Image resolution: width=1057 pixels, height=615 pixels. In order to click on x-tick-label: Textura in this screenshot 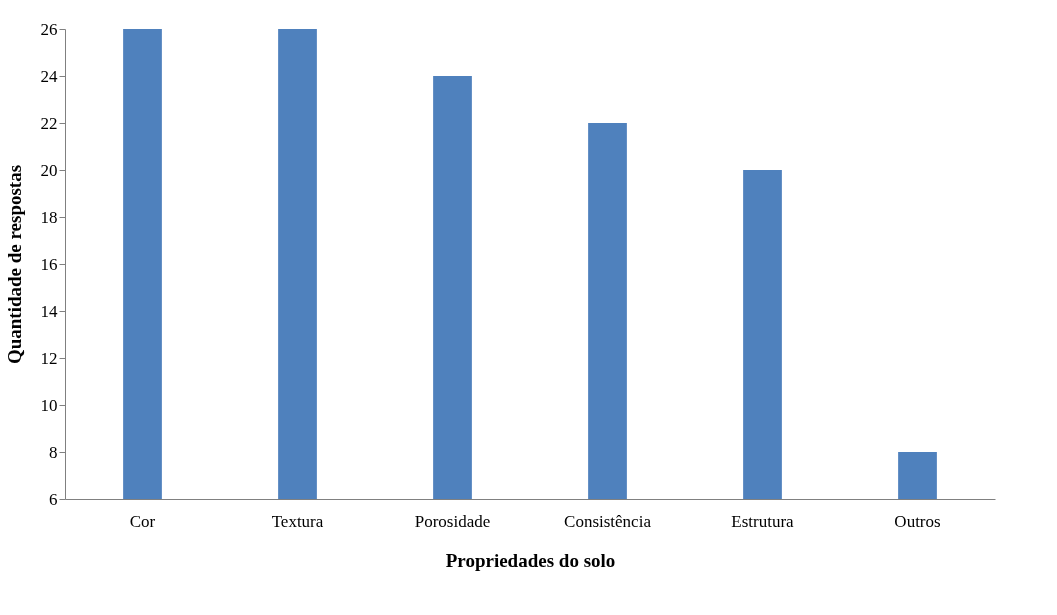, I will do `click(297, 521)`.